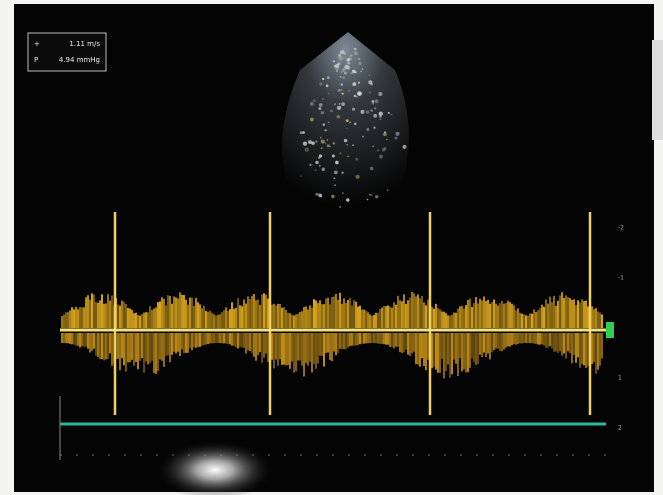  Describe the element at coordinates (67, 52) in the screenshot. I see `measurement-box` at that location.